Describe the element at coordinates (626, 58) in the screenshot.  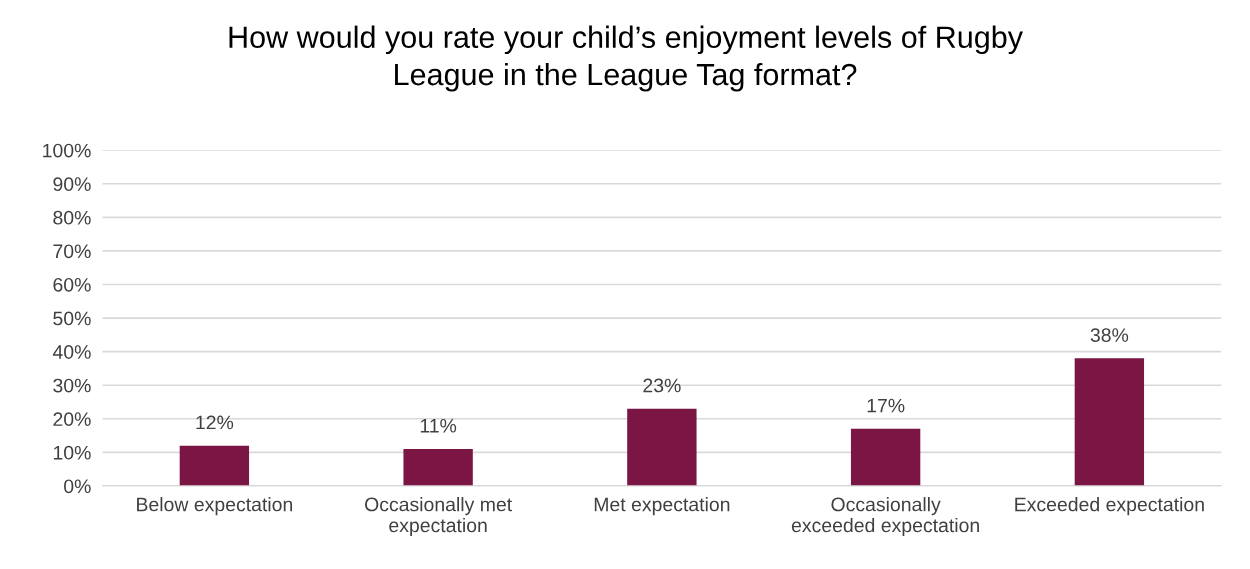
I see `chart-title: How would you rate your child’s enjoyment levels of Rugby League in the League Tag format?` at that location.